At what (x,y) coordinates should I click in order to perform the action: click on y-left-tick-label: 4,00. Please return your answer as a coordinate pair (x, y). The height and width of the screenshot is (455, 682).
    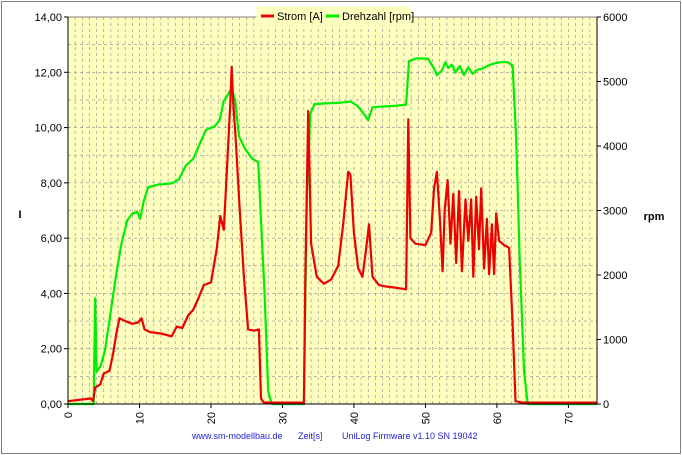
    Looking at the image, I should click on (51, 294).